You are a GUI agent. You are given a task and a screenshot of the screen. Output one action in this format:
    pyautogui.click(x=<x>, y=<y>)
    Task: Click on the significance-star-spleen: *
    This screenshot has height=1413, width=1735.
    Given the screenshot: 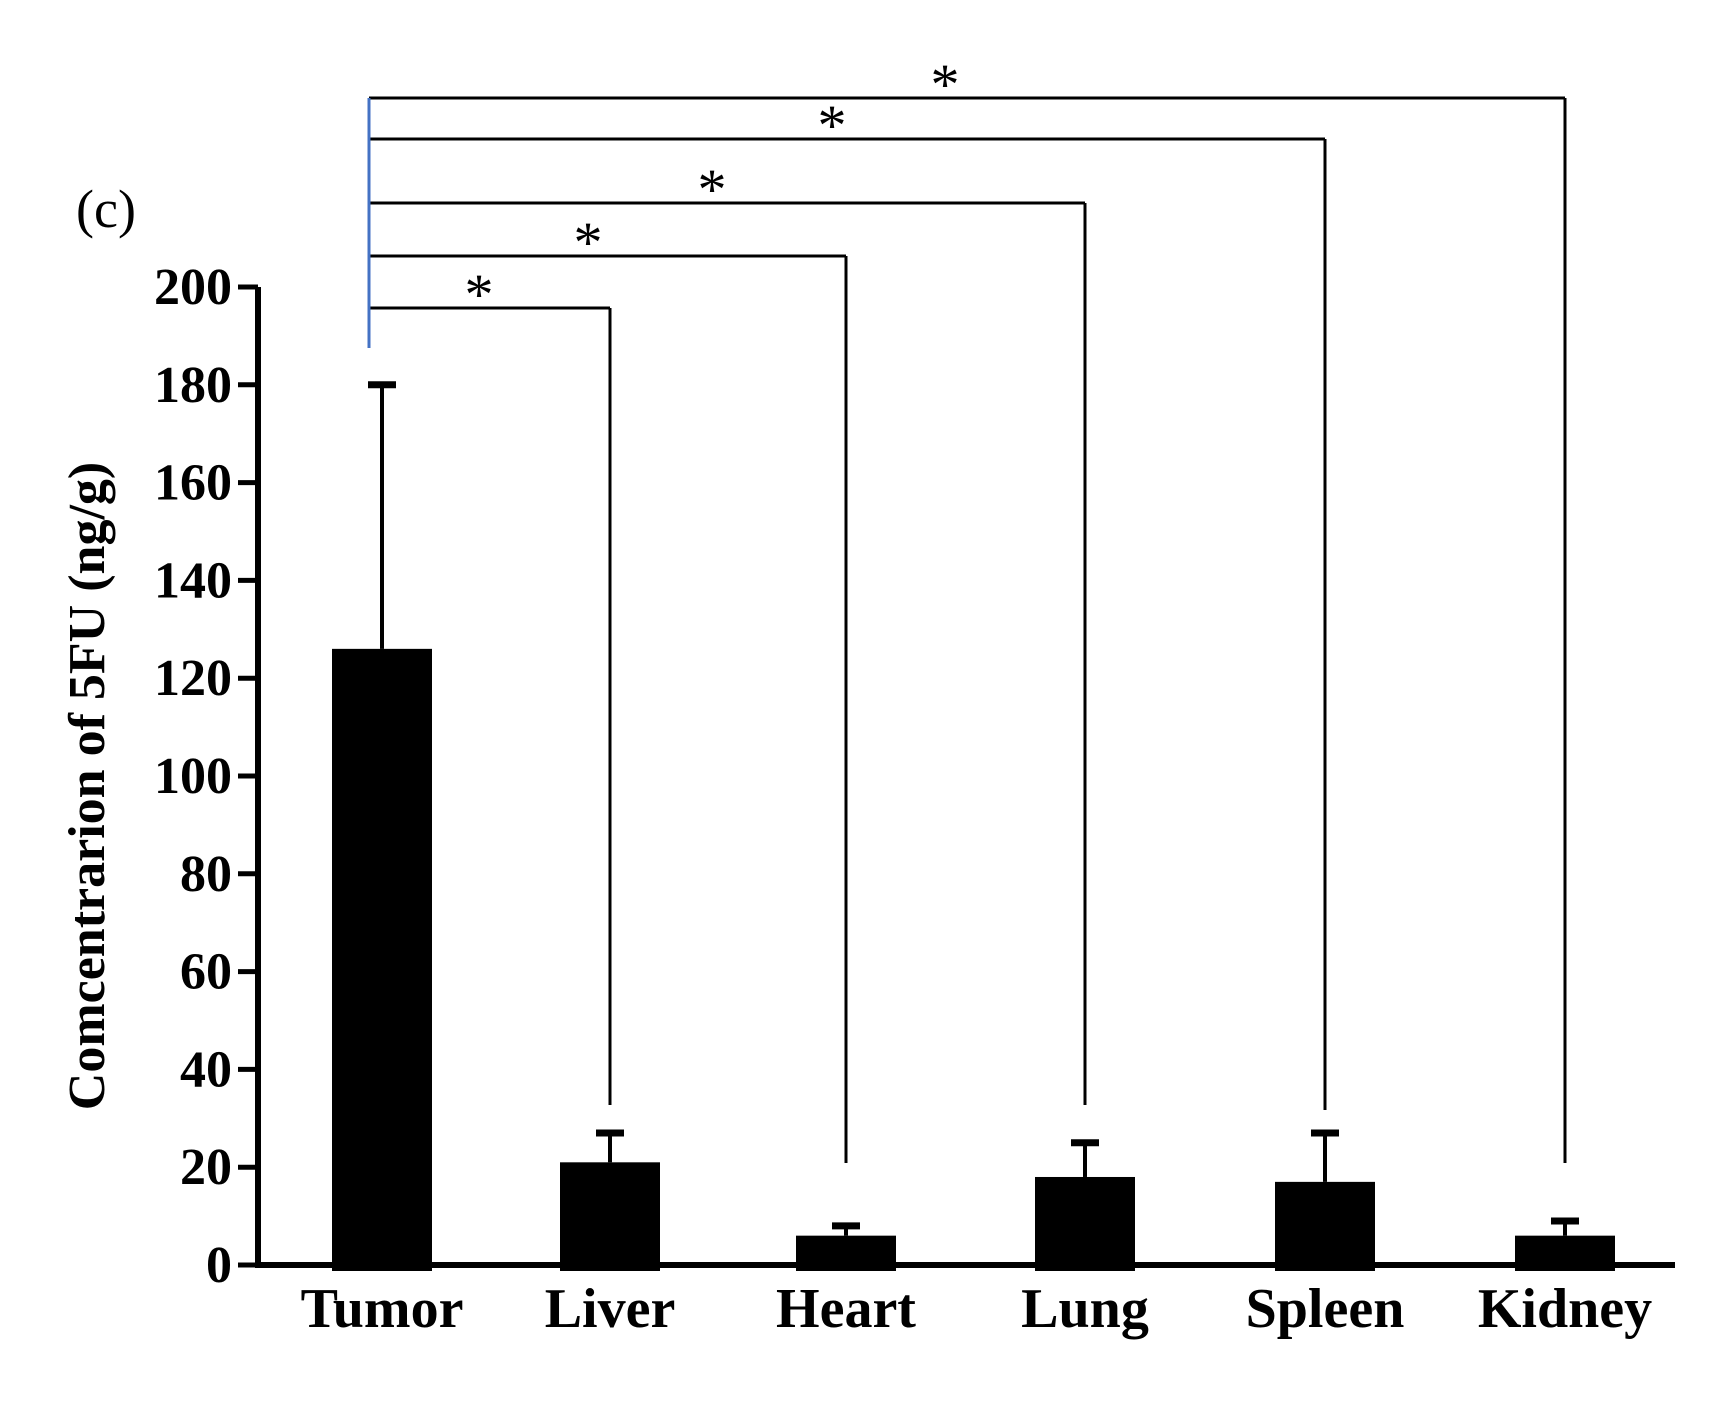 What is the action you would take?
    pyautogui.click(x=832, y=125)
    